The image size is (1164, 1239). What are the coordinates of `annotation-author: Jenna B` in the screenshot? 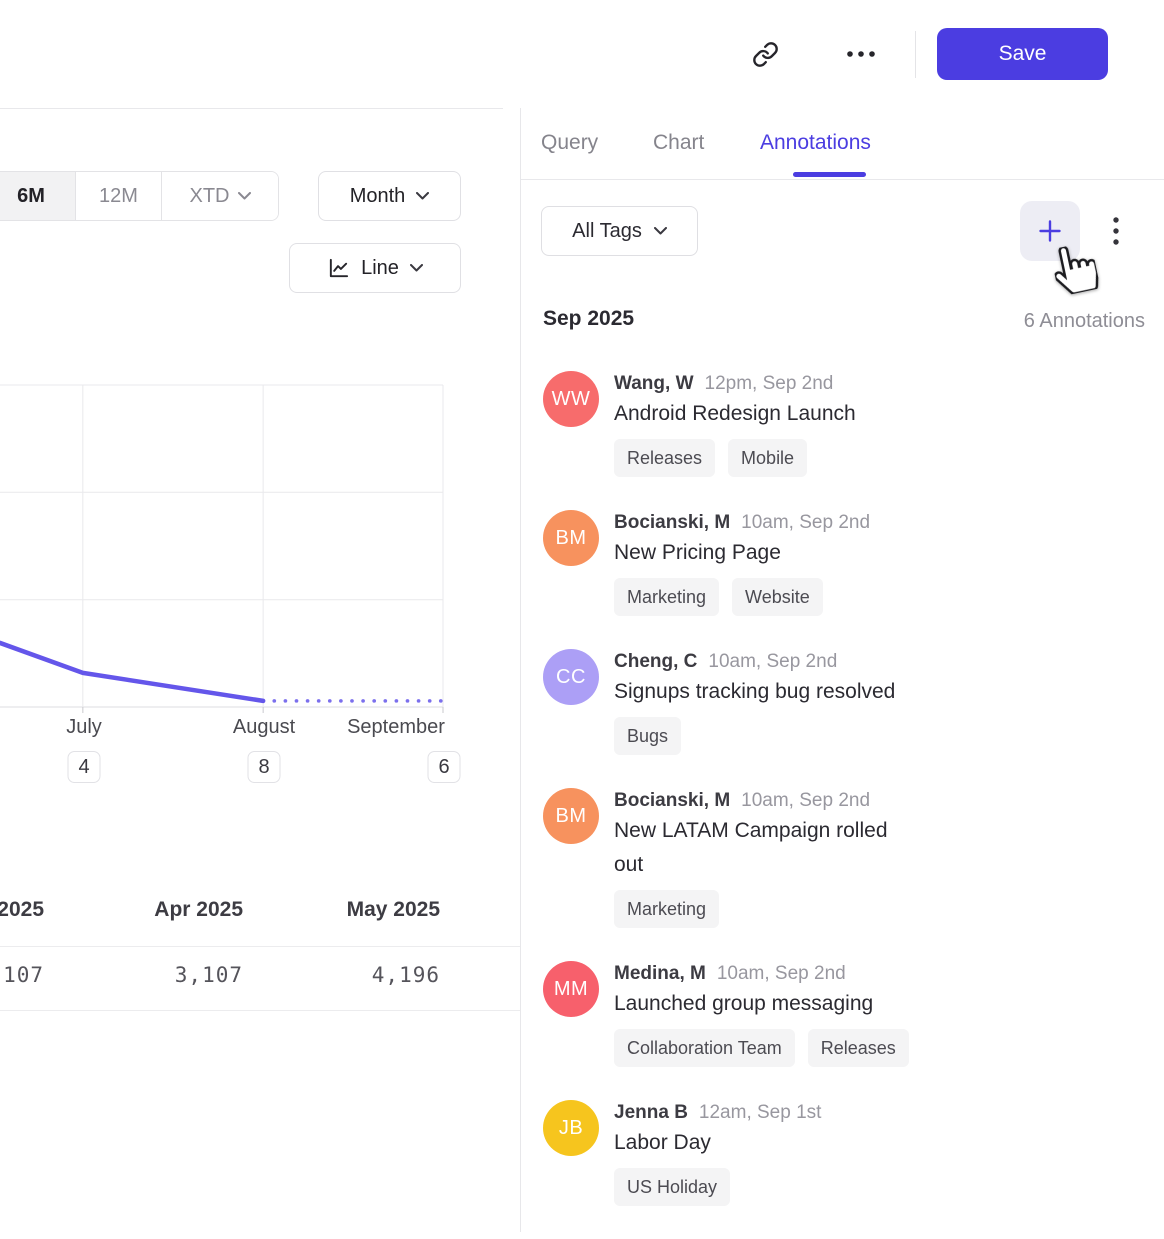 It's located at (651, 1112).